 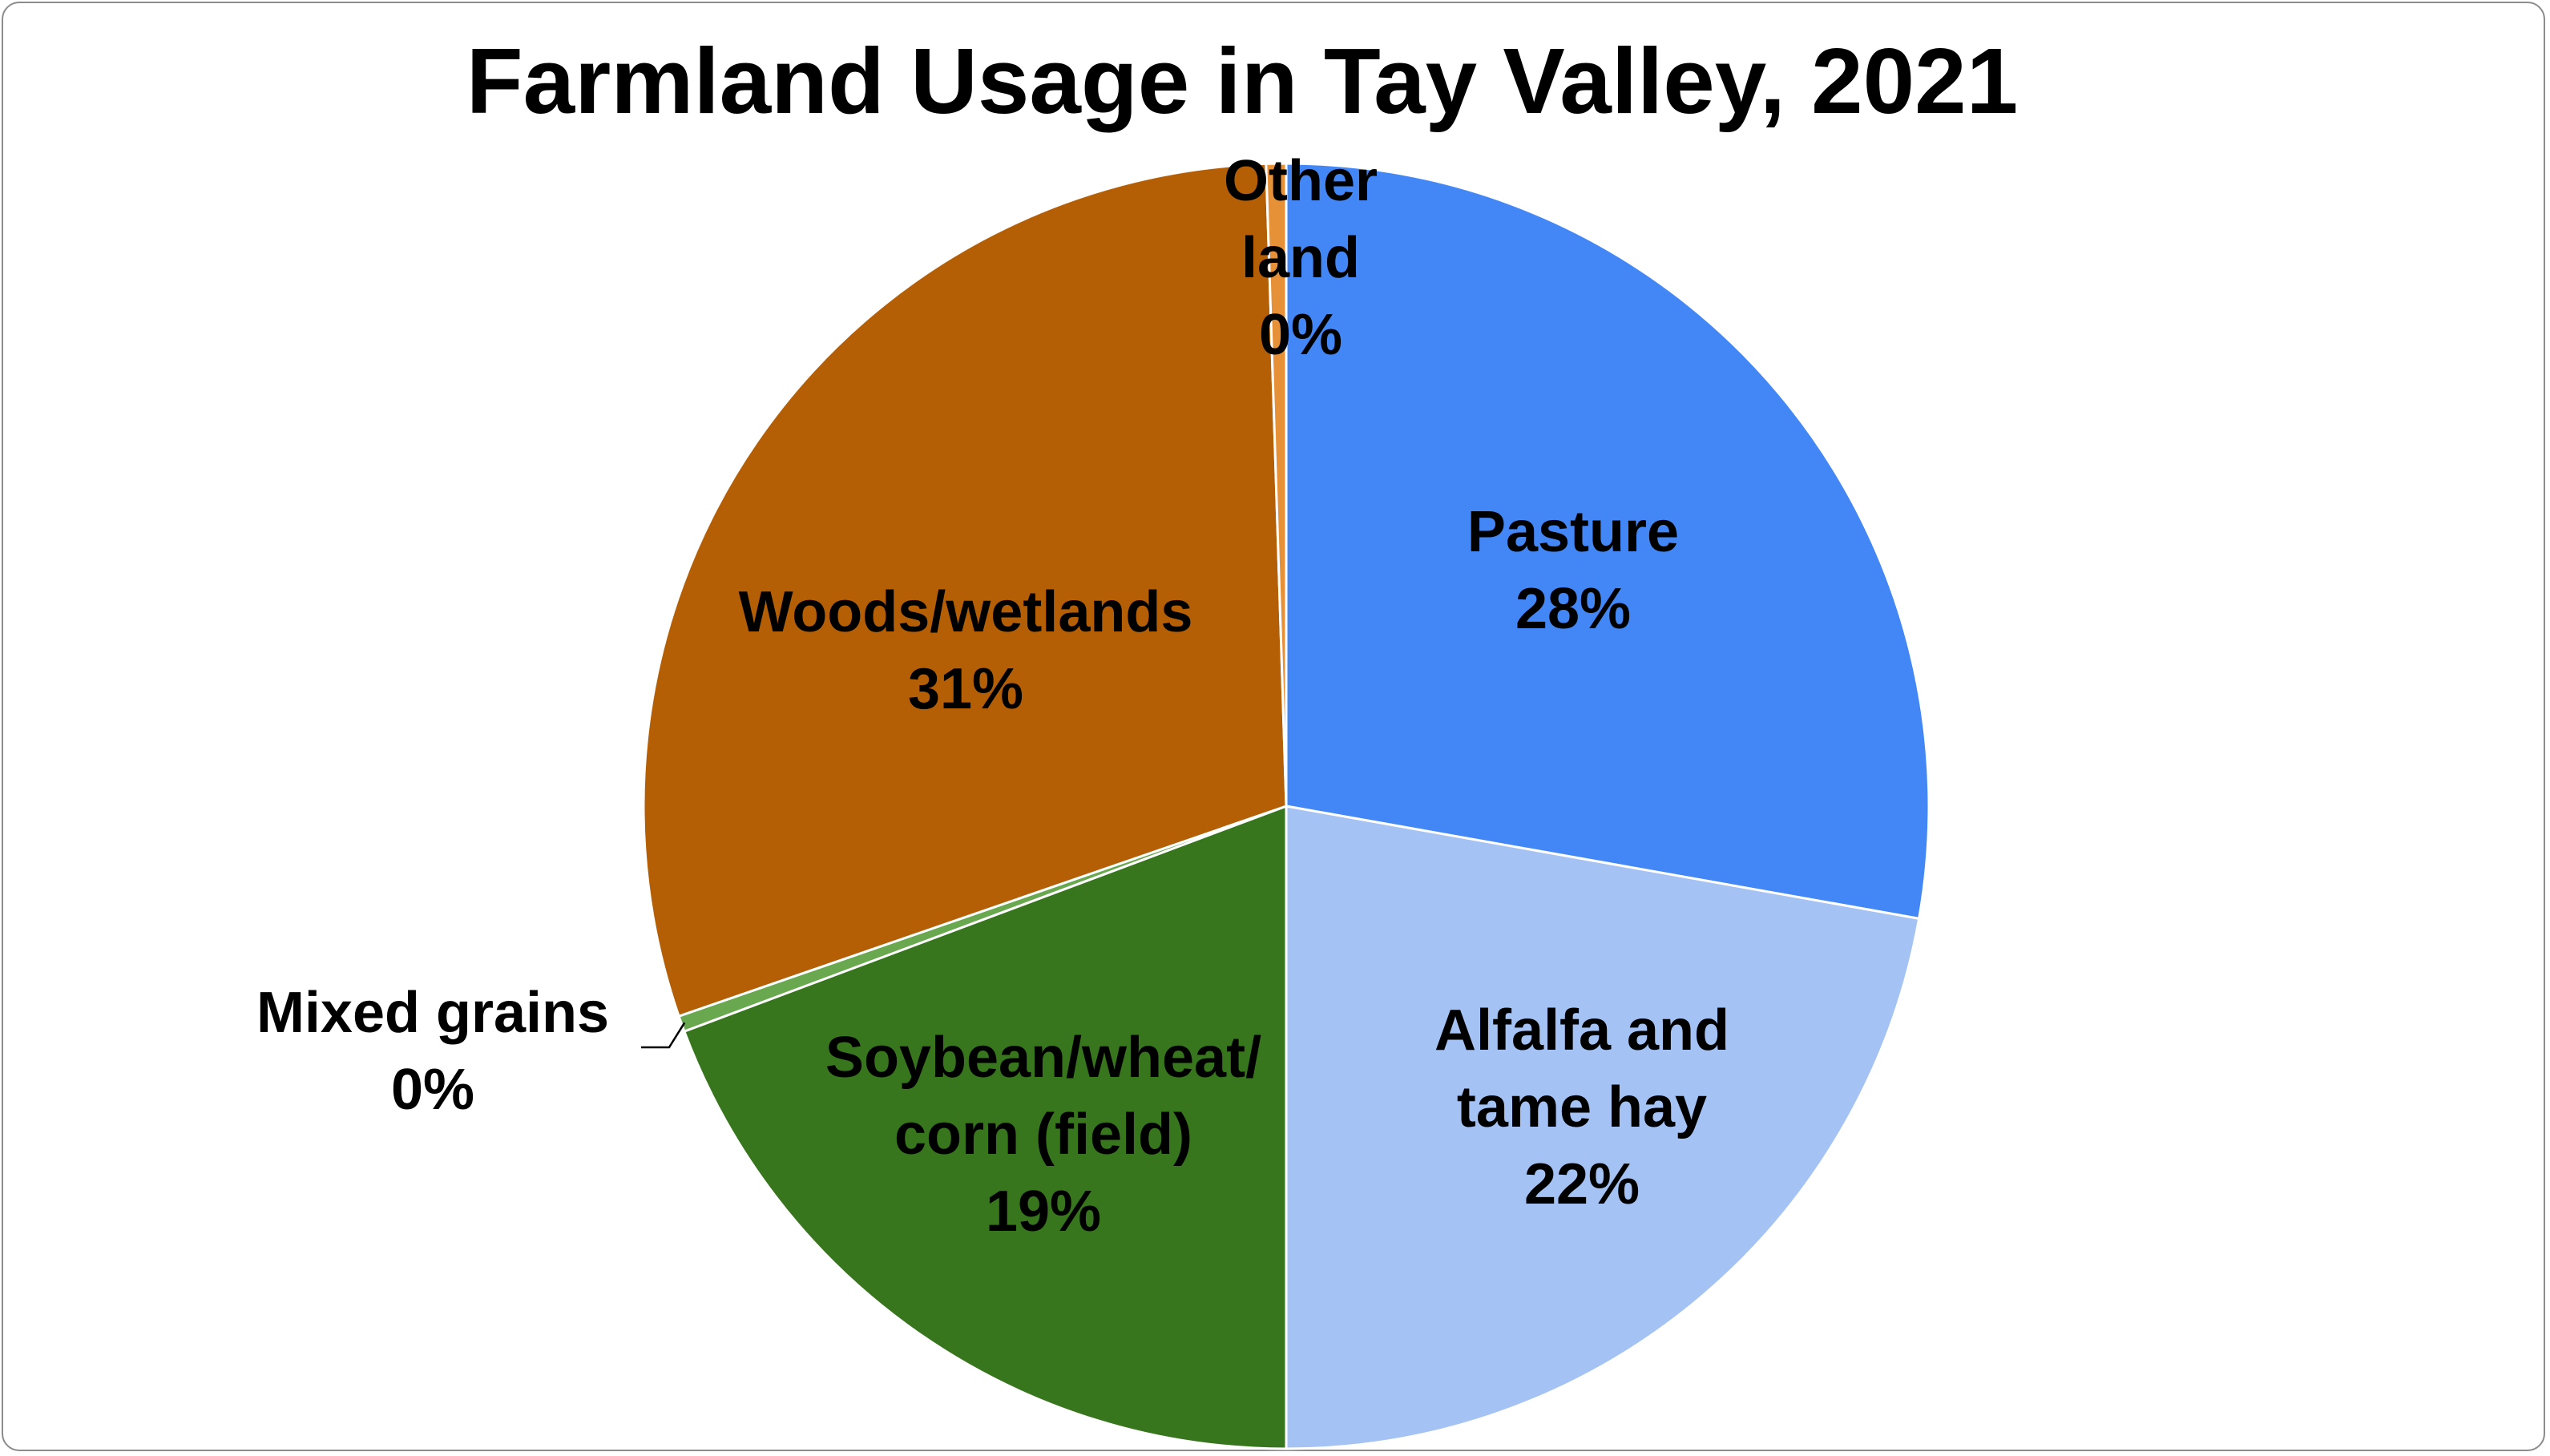 I want to click on slice-label-line: land, so click(x=1300, y=258).